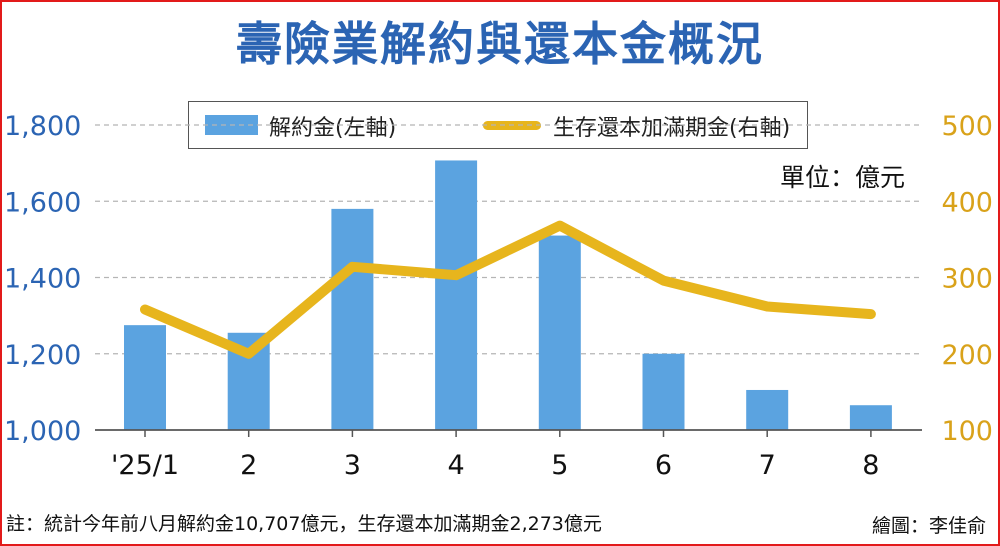 The height and width of the screenshot is (546, 1000). What do you see at coordinates (672, 128) in the screenshot?
I see `legend-line-label: 生存還本加滿期金(右軸)` at bounding box center [672, 128].